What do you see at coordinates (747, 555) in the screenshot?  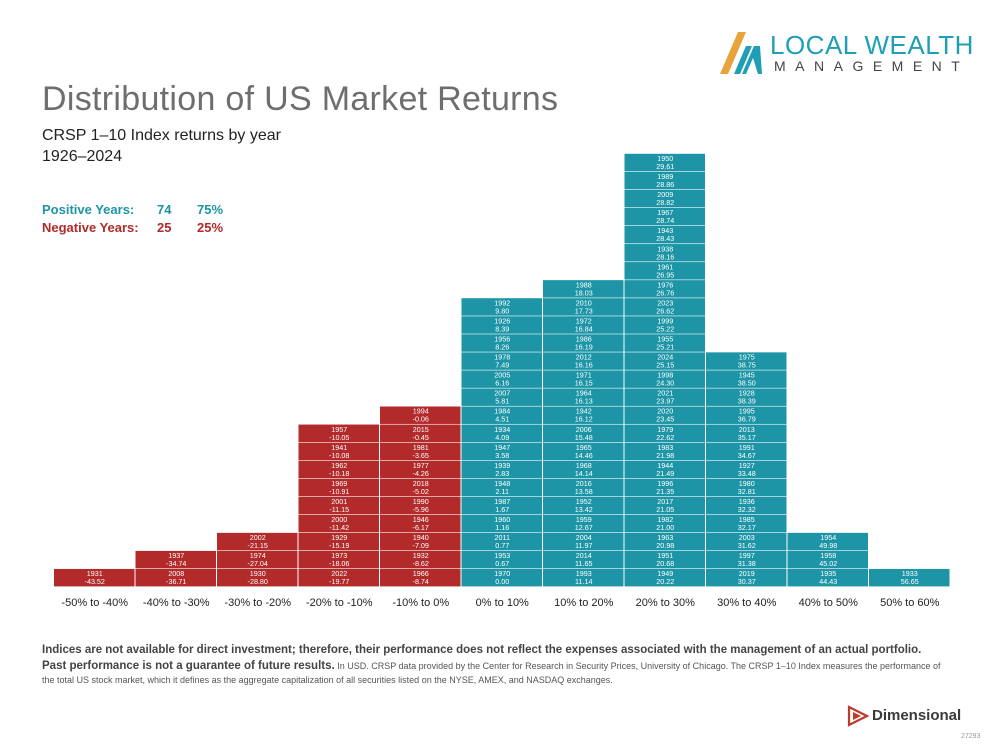 I see `cell-year: 1997` at bounding box center [747, 555].